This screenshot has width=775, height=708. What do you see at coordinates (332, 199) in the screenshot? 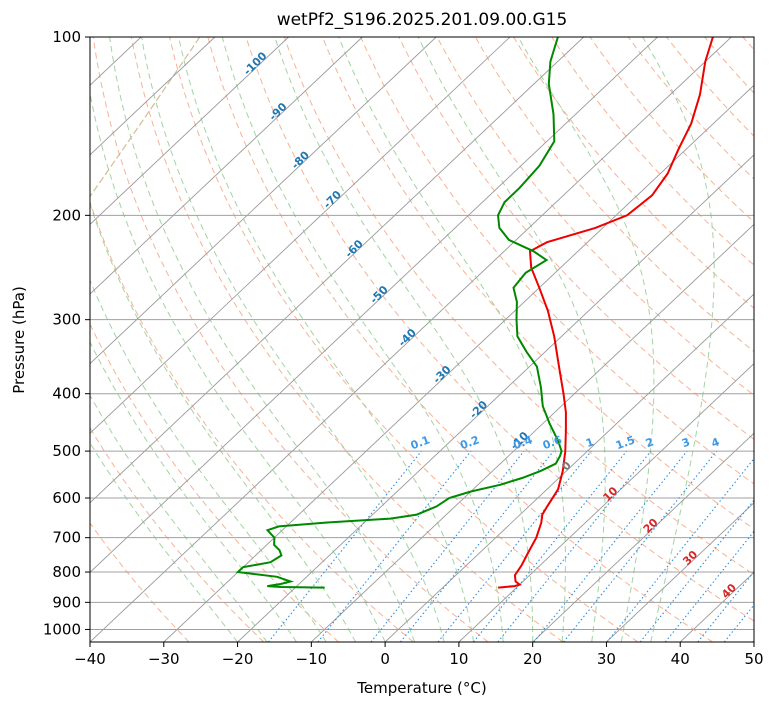
I see `isotherm-label: -70` at bounding box center [332, 199].